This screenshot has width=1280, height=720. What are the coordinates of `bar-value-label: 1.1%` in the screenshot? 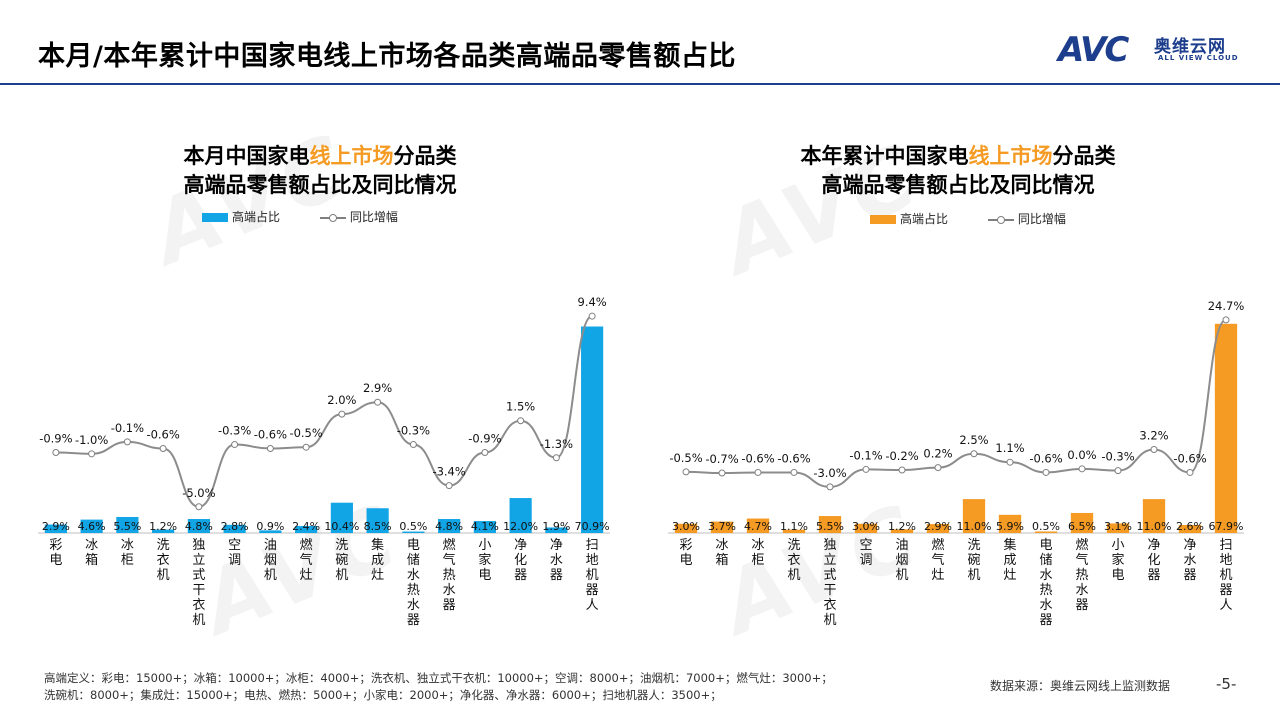 It's located at (794, 526).